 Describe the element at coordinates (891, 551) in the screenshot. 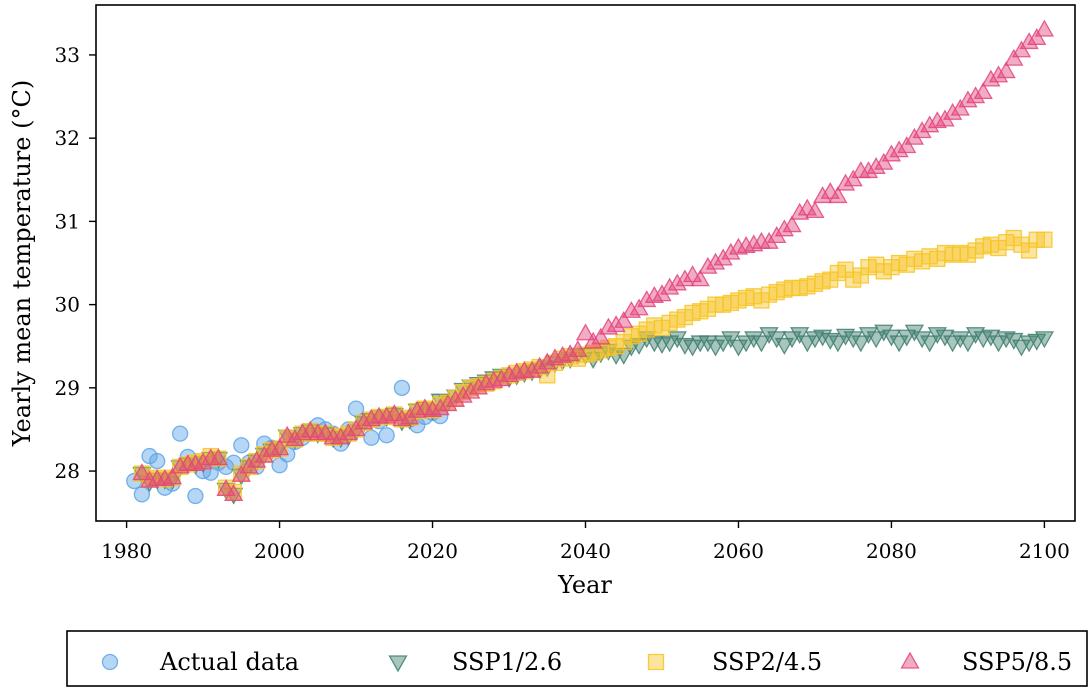

I see `x-tick-label: 2080` at that location.